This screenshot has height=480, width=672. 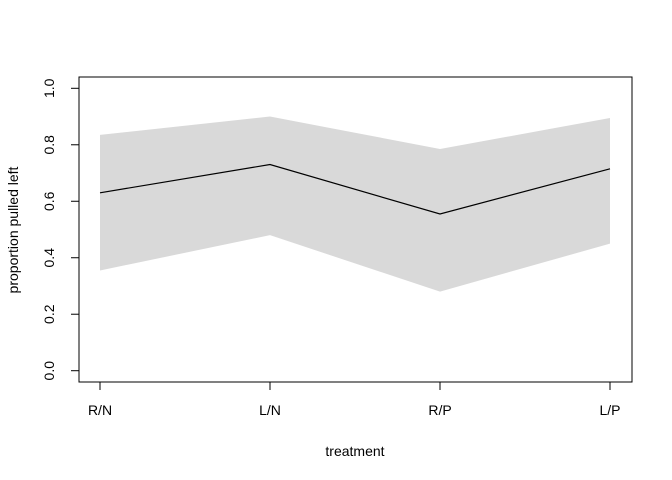 What do you see at coordinates (49, 314) in the screenshot?
I see `y-tick-label: 0.2` at bounding box center [49, 314].